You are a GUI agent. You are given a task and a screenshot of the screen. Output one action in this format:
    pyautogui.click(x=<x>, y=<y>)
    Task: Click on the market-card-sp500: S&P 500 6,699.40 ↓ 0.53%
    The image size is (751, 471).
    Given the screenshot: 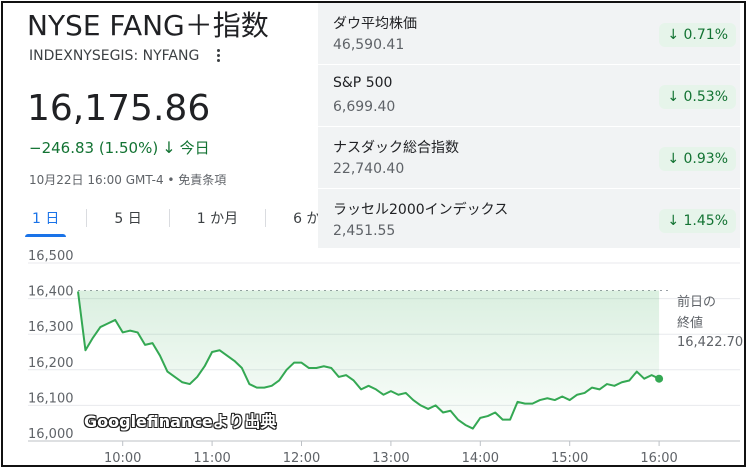 What is the action you would take?
    pyautogui.click(x=529, y=96)
    